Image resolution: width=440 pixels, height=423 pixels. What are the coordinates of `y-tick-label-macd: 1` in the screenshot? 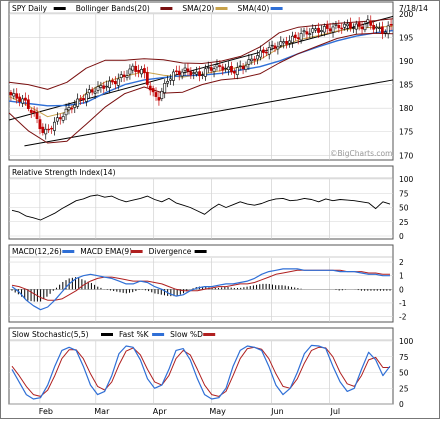 It's located at (401, 276).